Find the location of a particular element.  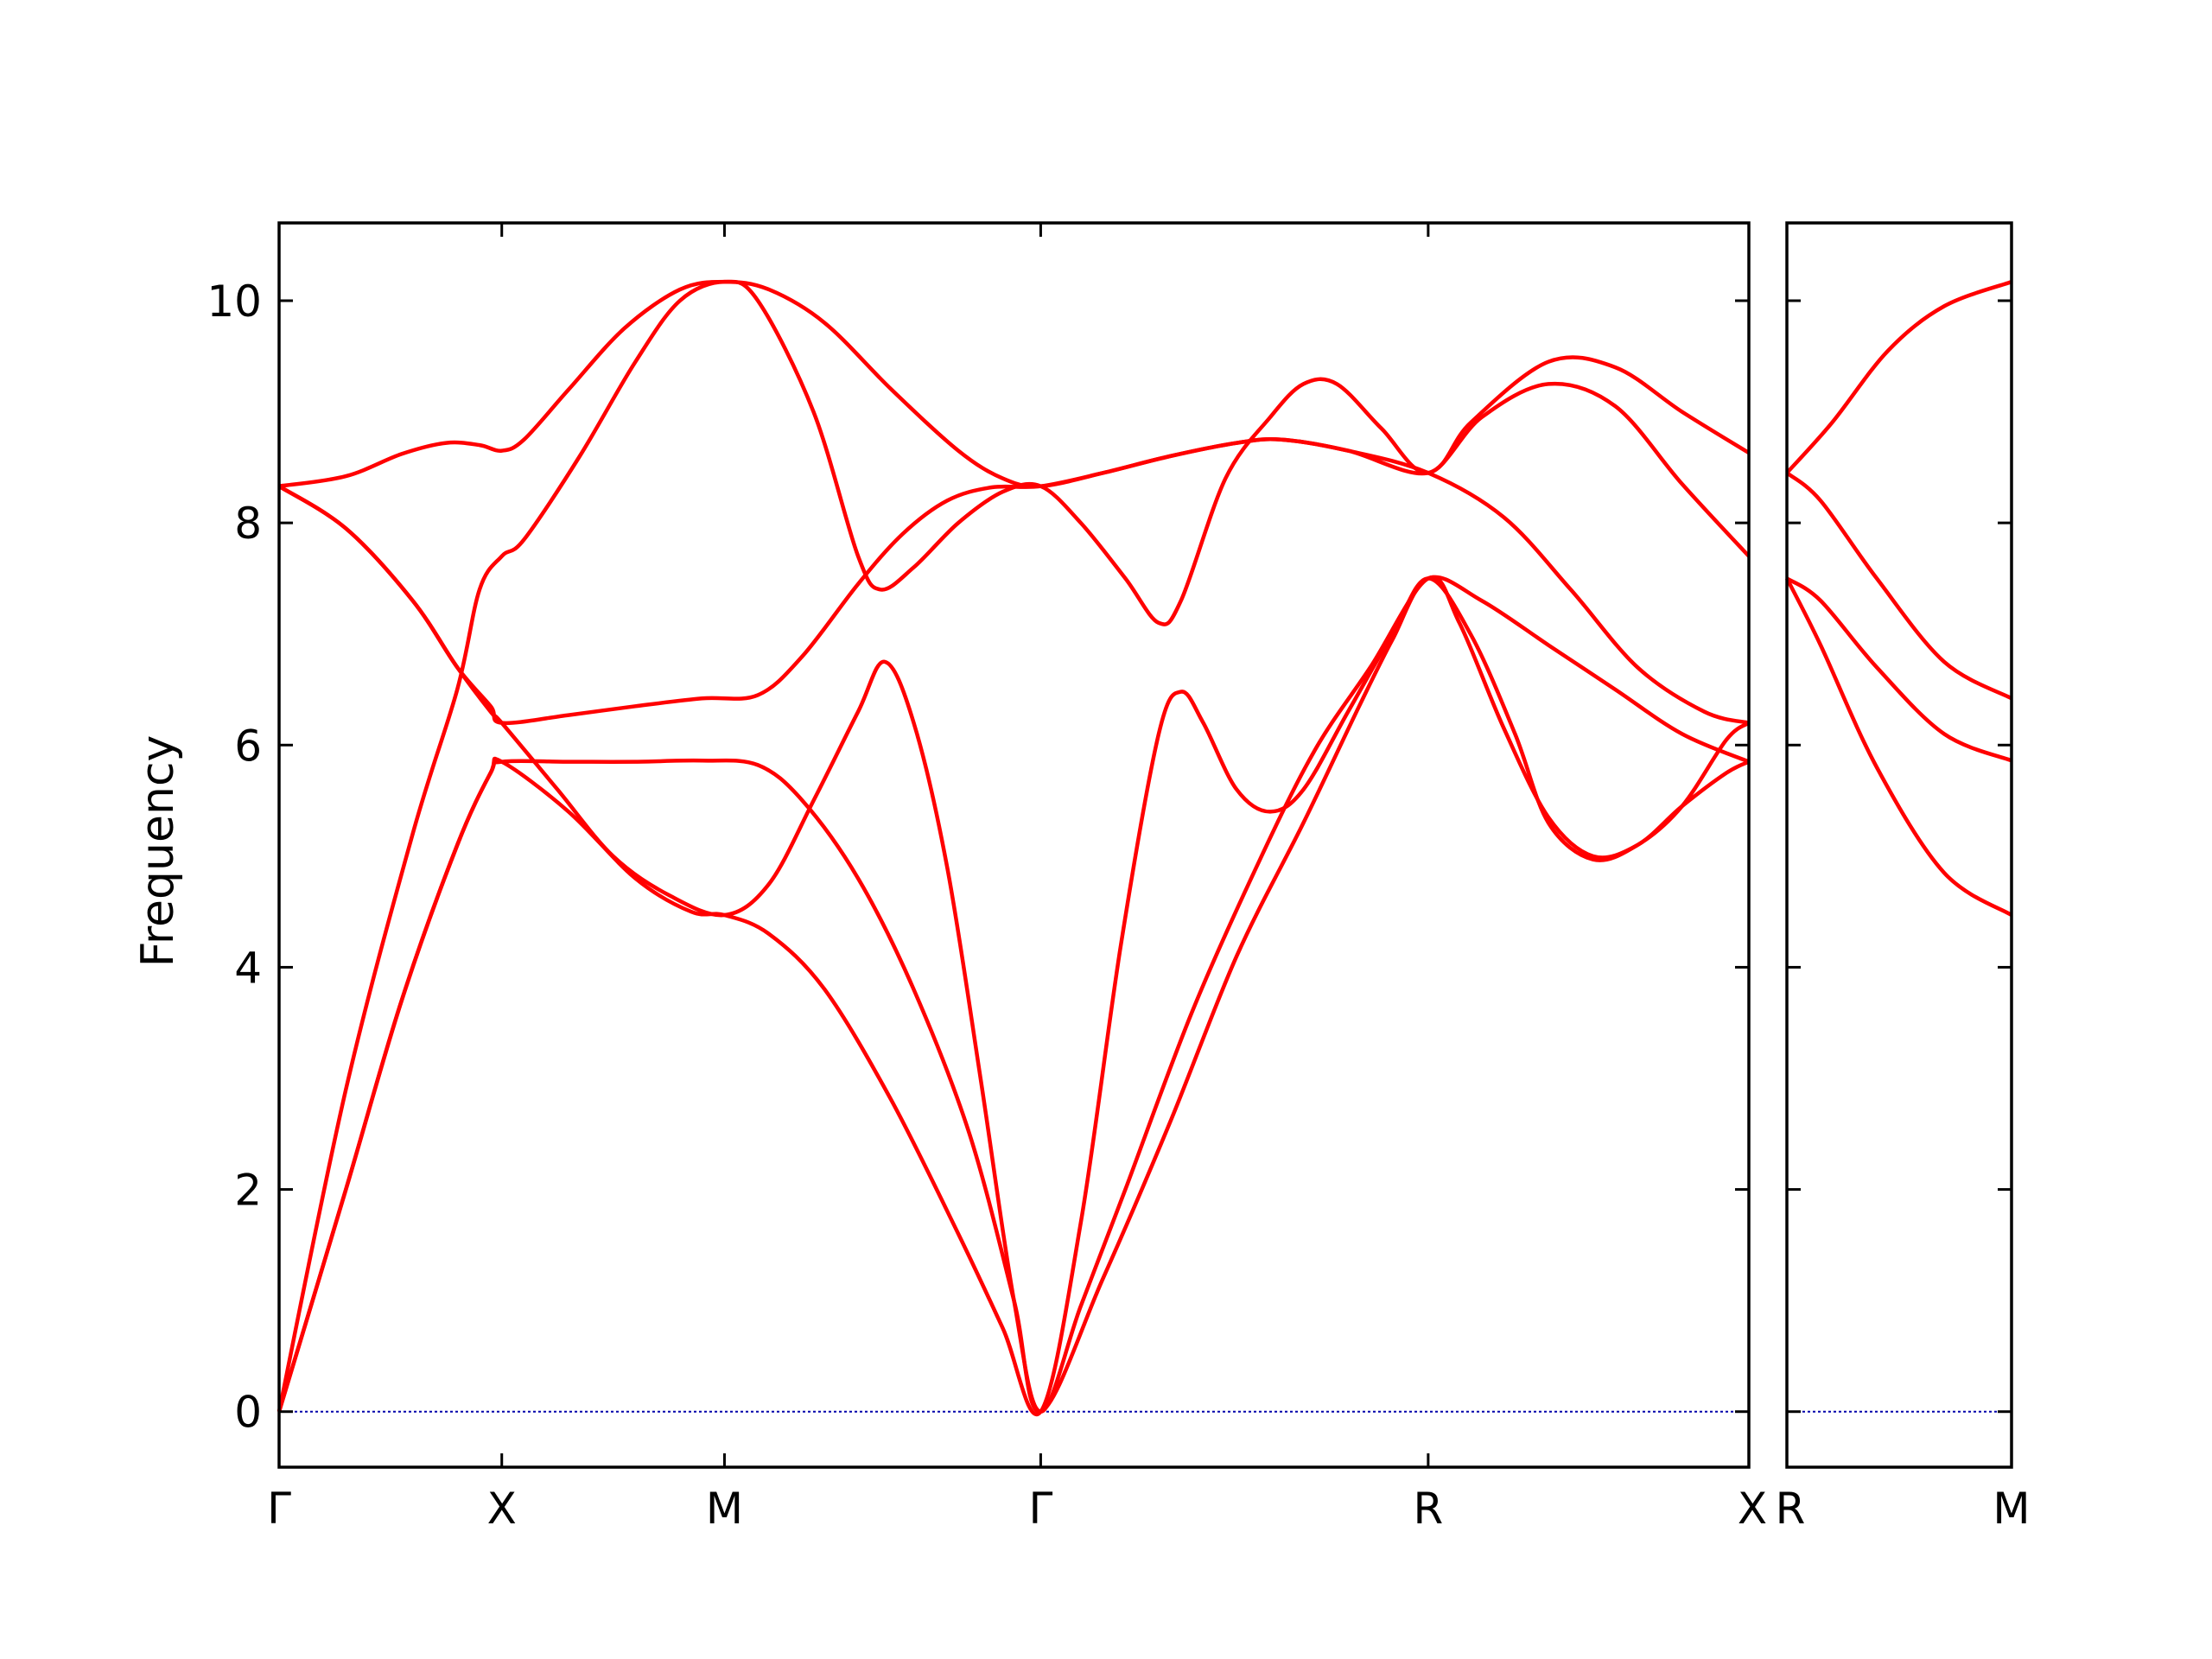

y-tick-label: 2 is located at coordinates (248, 1191).